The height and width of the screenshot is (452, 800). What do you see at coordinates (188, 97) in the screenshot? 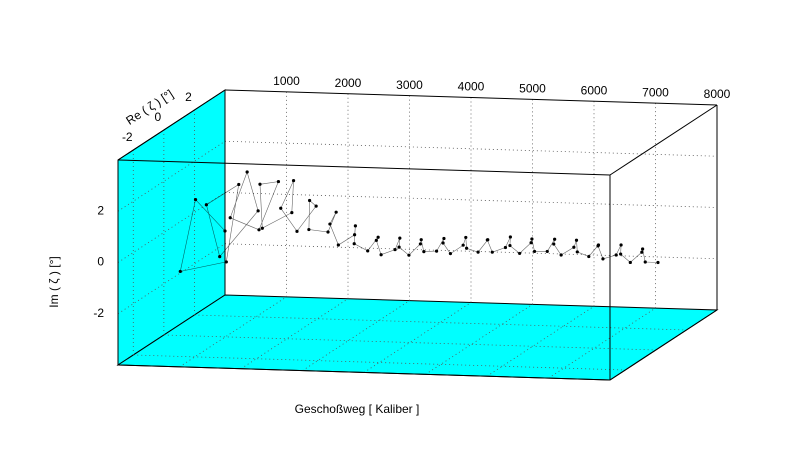
I see `re-tick-label: 2` at bounding box center [188, 97].